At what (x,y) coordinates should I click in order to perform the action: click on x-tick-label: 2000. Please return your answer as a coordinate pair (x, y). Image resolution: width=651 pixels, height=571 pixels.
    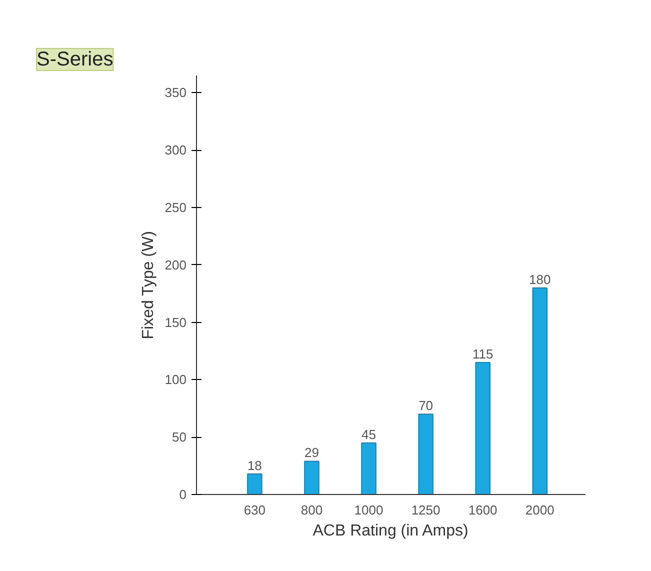
    Looking at the image, I should click on (539, 510).